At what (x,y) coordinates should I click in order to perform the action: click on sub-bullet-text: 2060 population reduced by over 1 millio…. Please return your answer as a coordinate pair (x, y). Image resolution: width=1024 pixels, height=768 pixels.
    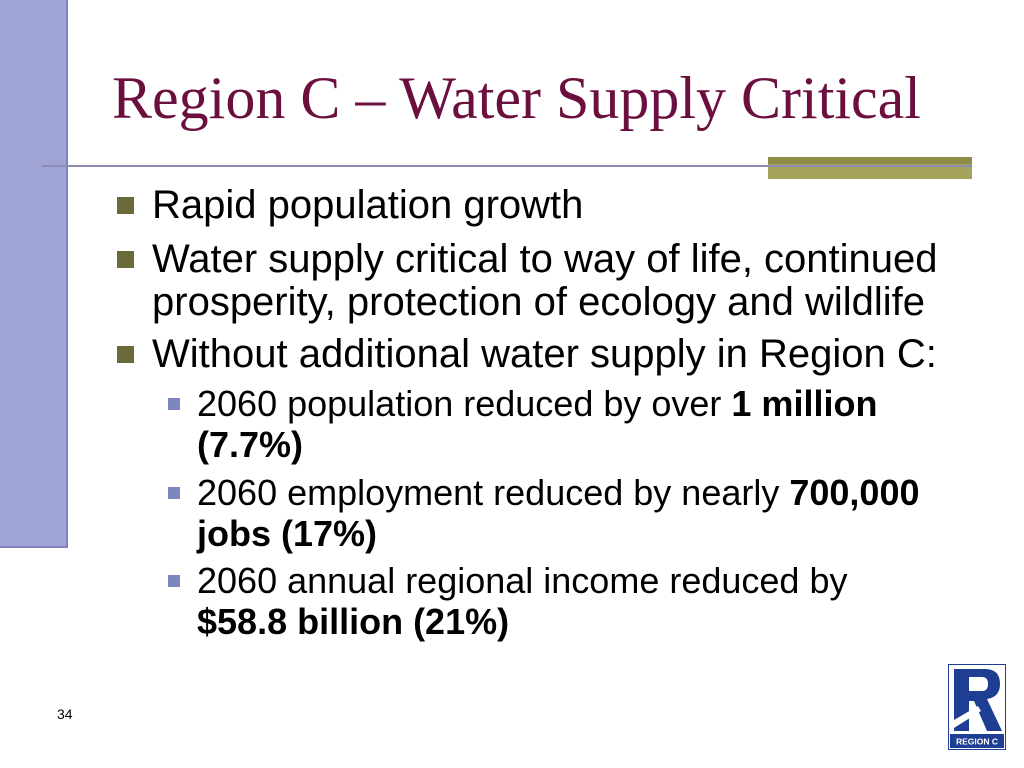
    Looking at the image, I should click on (537, 424).